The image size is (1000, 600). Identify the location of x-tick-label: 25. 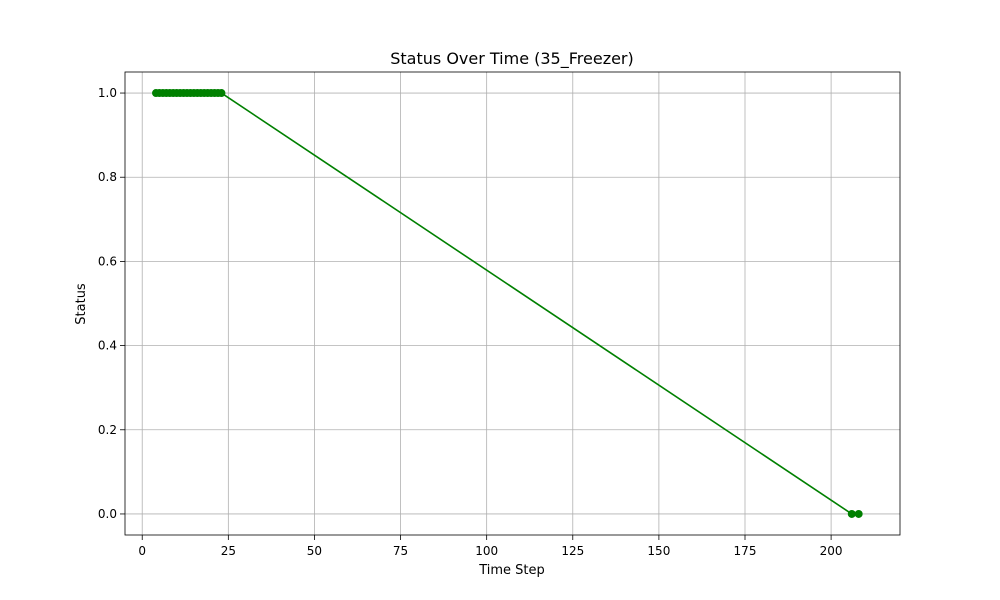
(228, 551).